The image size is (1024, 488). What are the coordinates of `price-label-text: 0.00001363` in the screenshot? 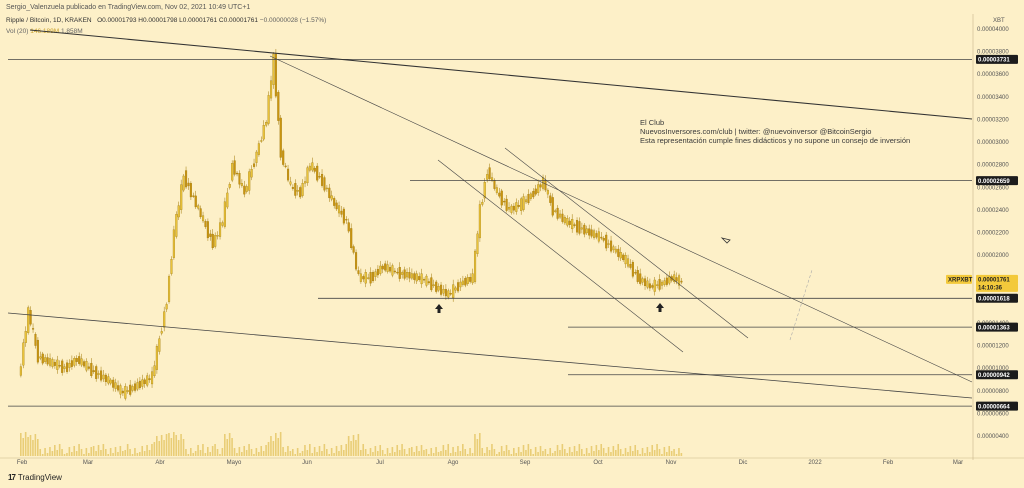 It's located at (994, 328).